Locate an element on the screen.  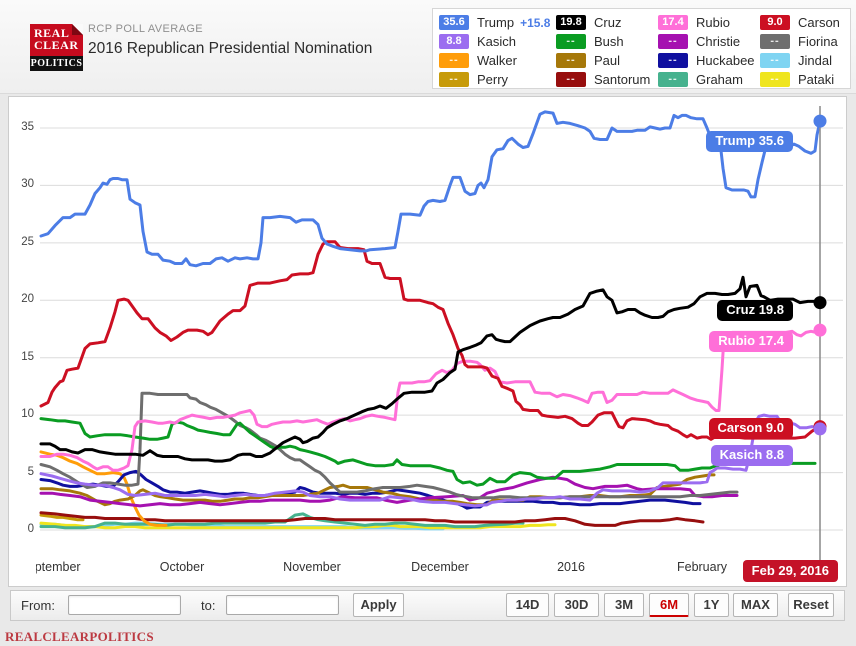
legend-item-perry: -- Perry is located at coordinates (497, 79).